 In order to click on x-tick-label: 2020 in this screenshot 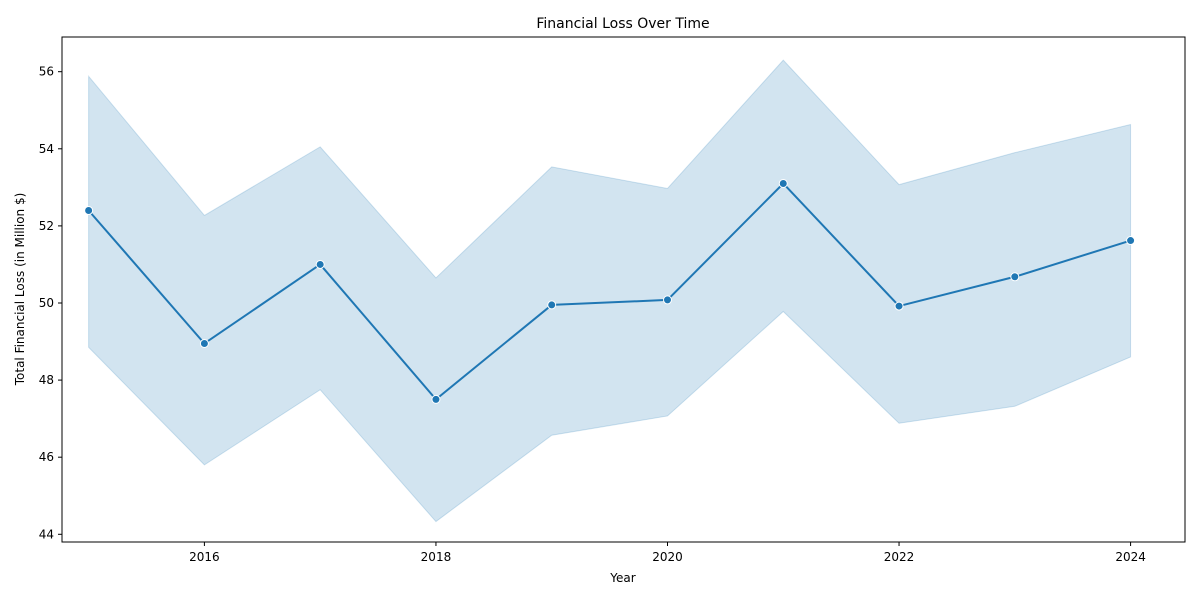, I will do `click(667, 557)`.